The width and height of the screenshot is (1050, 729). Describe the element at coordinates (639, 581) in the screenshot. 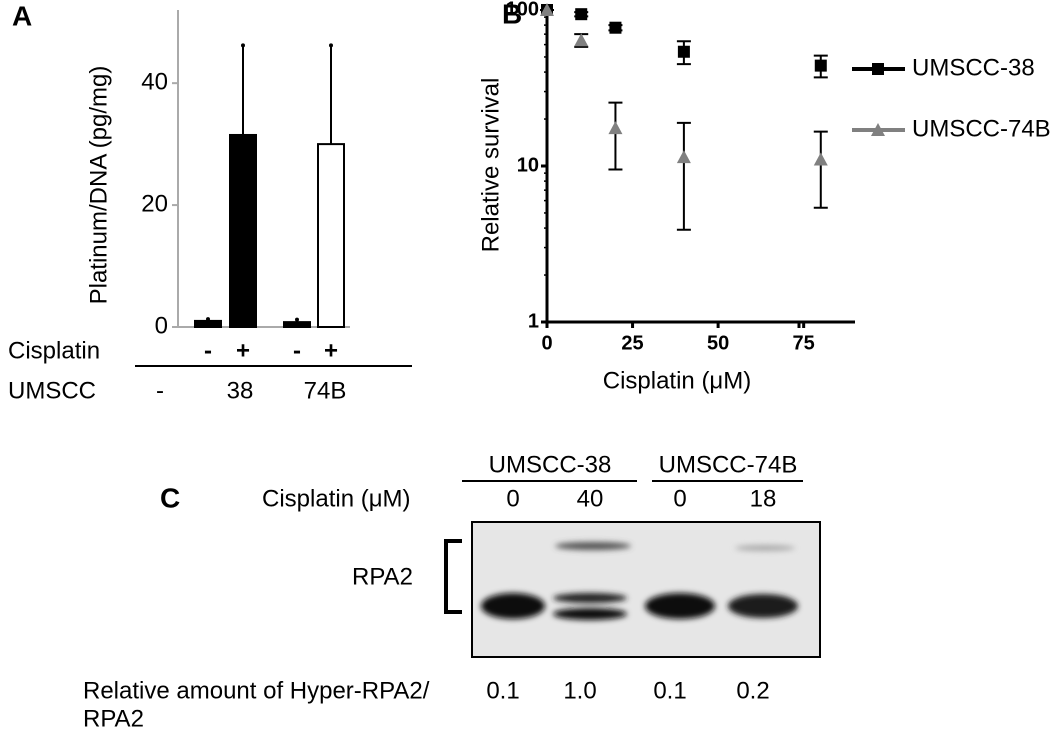

I see `blot-bands` at that location.